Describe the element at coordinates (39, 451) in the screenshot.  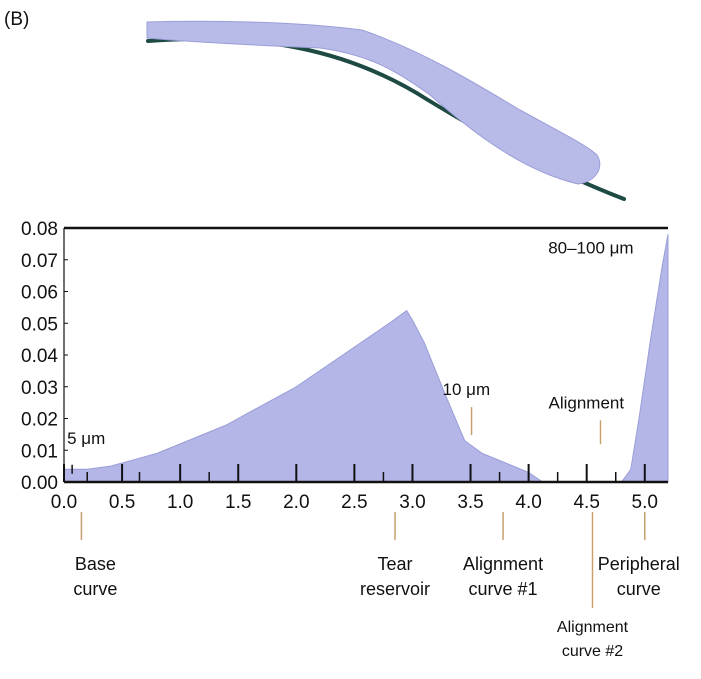
I see `y-tick-label: 0.01` at that location.